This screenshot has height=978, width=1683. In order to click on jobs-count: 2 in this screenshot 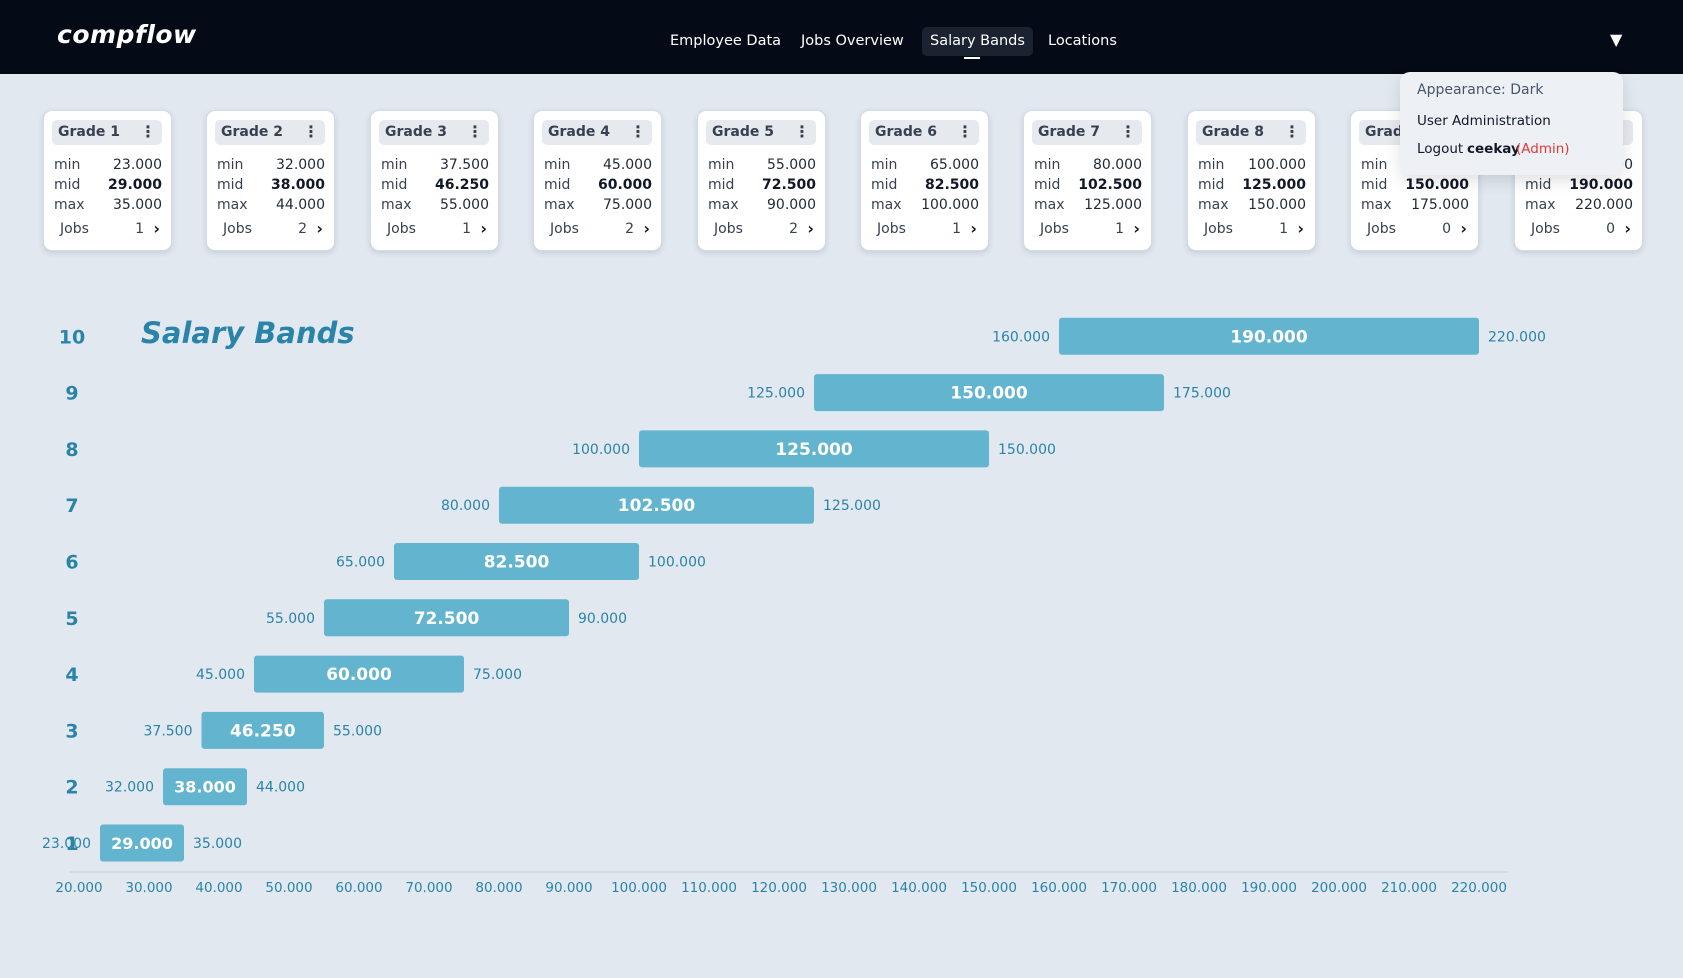, I will do `click(629, 229)`.